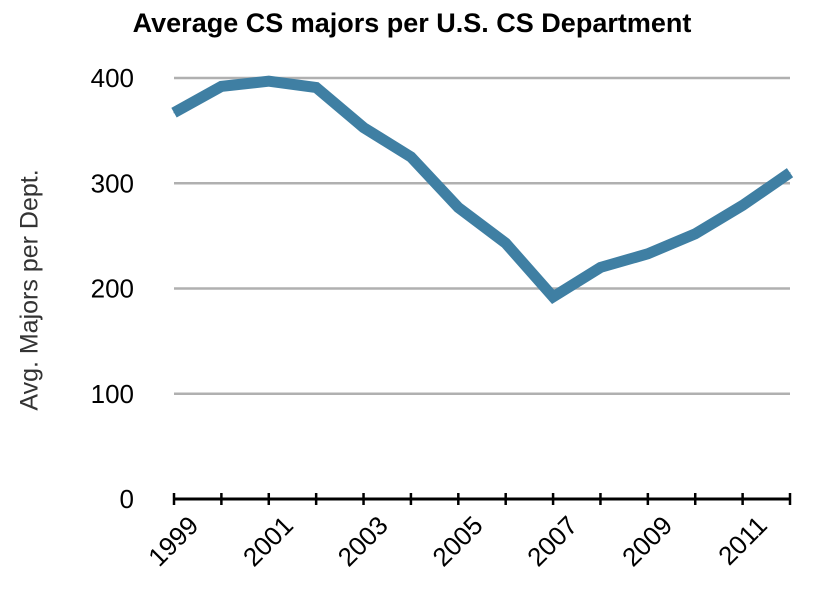 This screenshot has width=824, height=610. I want to click on x-tick-label-2011: 2011, so click(742, 540).